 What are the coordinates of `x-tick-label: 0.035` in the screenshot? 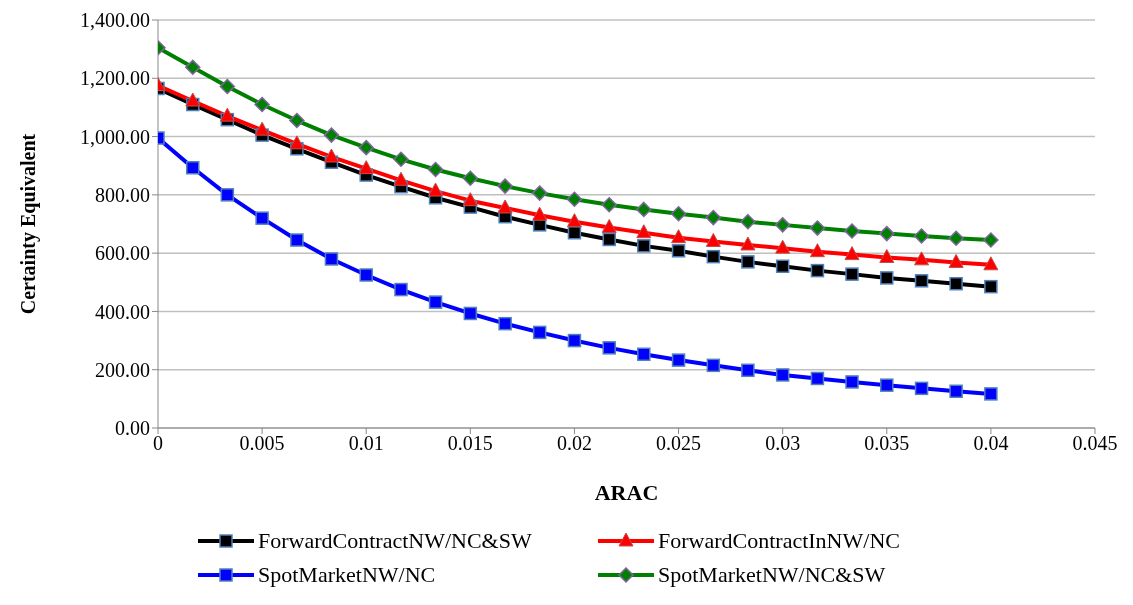 It's located at (887, 443).